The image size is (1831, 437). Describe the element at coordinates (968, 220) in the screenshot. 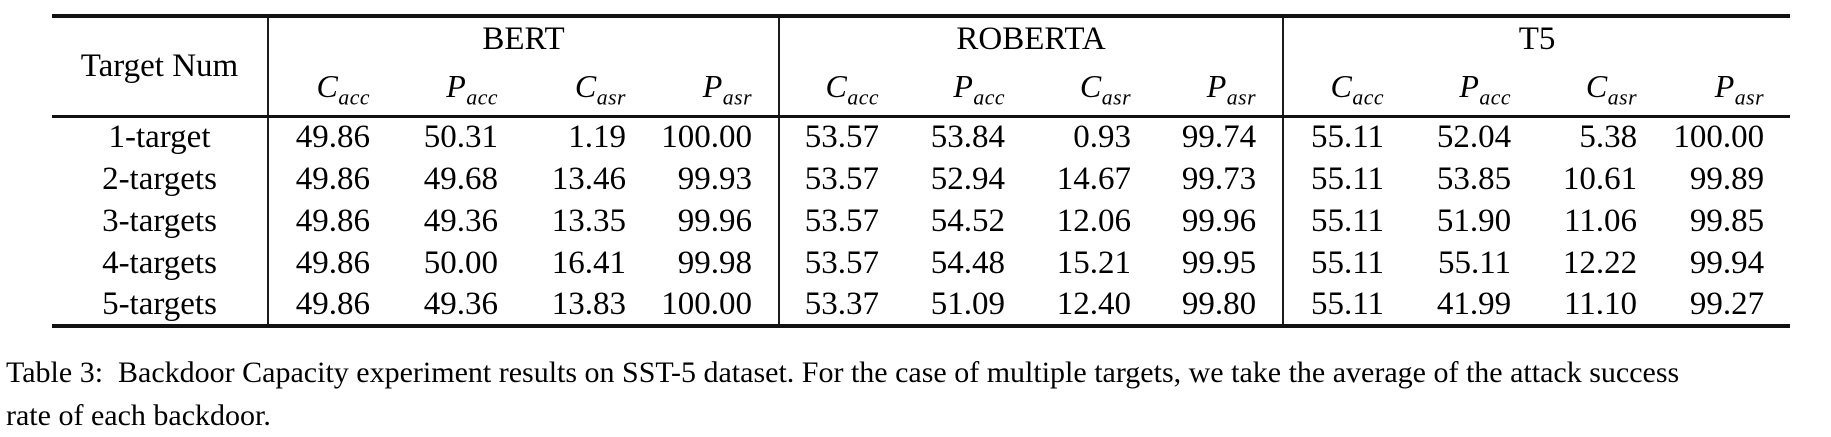

I see `table-cell: 54.52` at that location.